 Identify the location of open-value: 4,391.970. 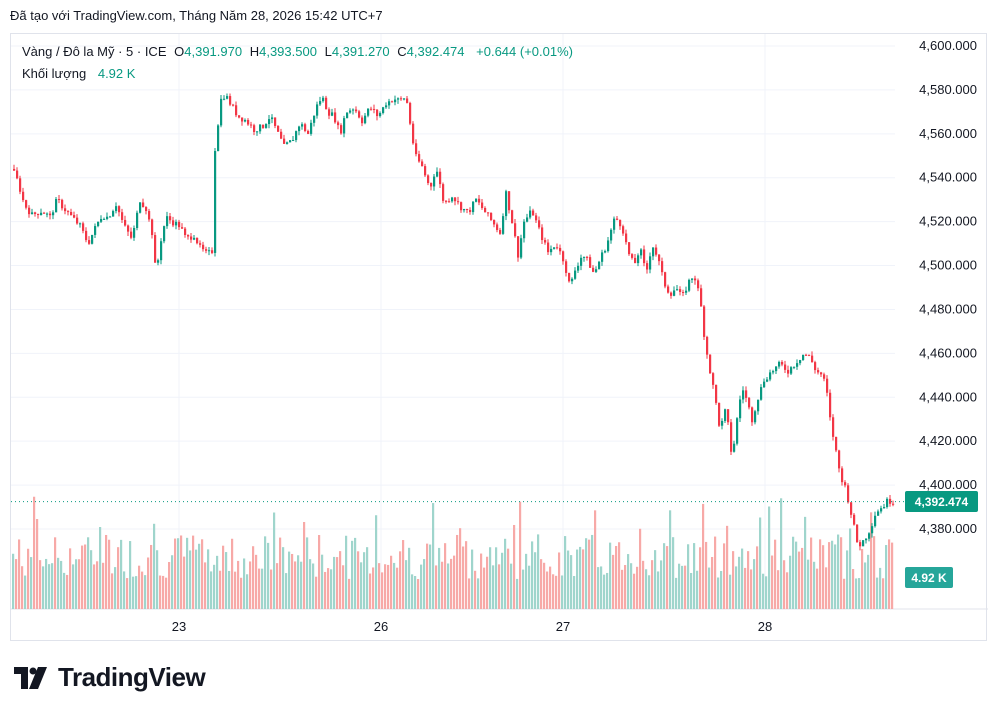
(213, 51).